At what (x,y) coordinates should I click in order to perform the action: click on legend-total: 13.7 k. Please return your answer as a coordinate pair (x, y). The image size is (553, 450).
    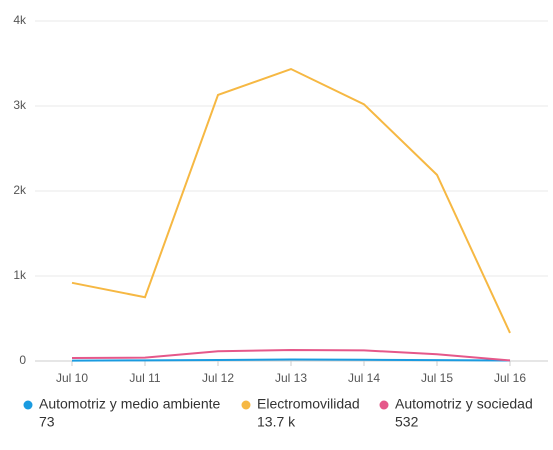
    Looking at the image, I should click on (276, 422).